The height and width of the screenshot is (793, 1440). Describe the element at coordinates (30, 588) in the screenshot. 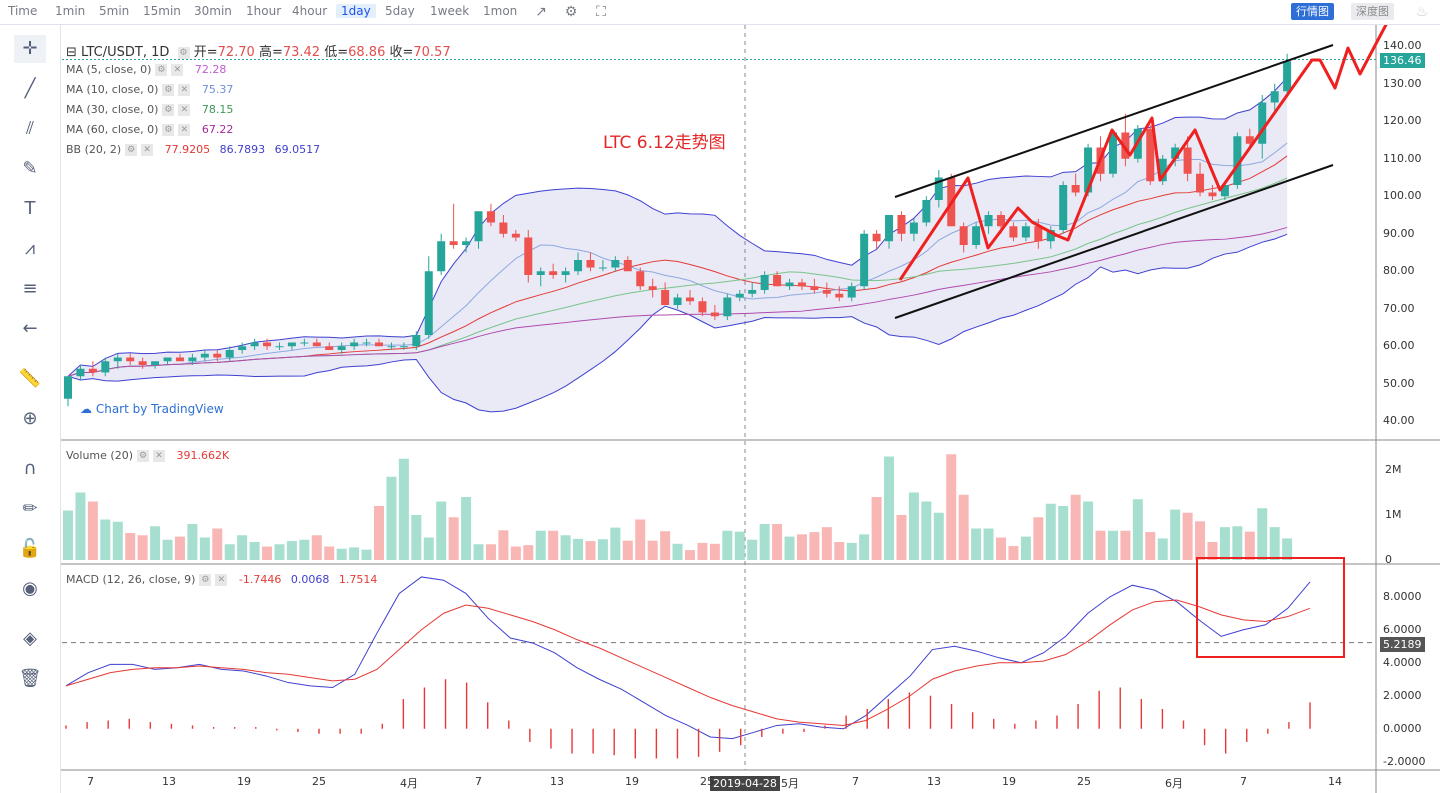

I see `eye-icon: ◉` at that location.